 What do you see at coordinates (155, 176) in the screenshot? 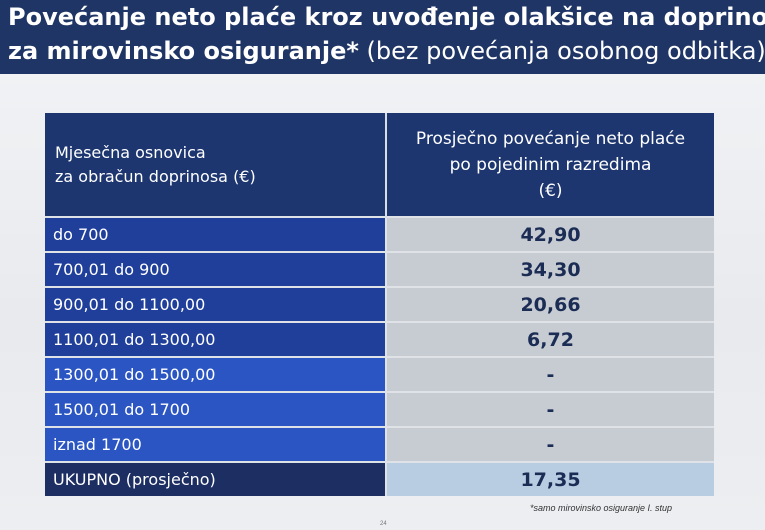
I see `header-left-line-2: za obračun doprinosa (€)` at bounding box center [155, 176].